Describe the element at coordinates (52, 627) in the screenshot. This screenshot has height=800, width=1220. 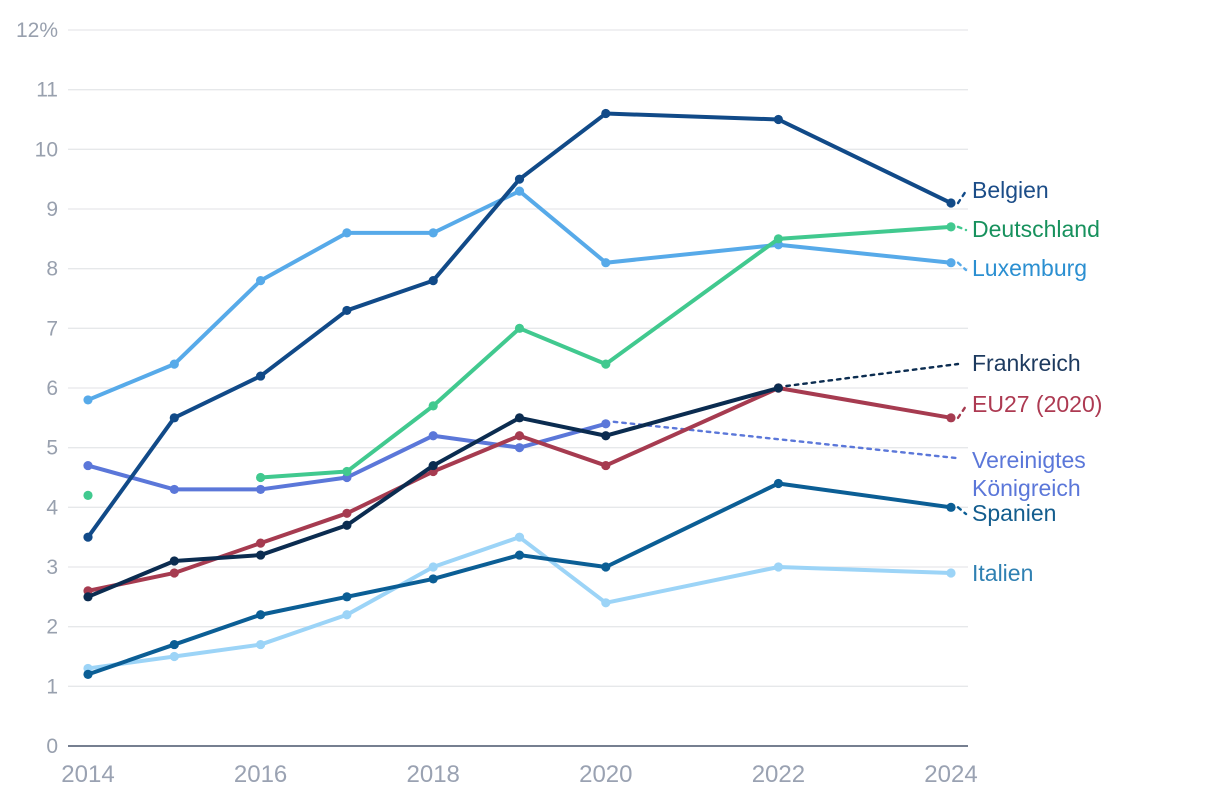
I see `y-tick-label: 2` at that location.